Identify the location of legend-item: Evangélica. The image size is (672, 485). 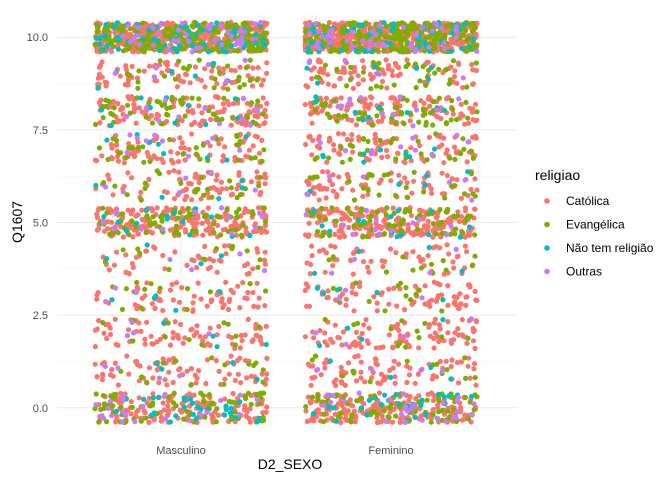
(584, 225).